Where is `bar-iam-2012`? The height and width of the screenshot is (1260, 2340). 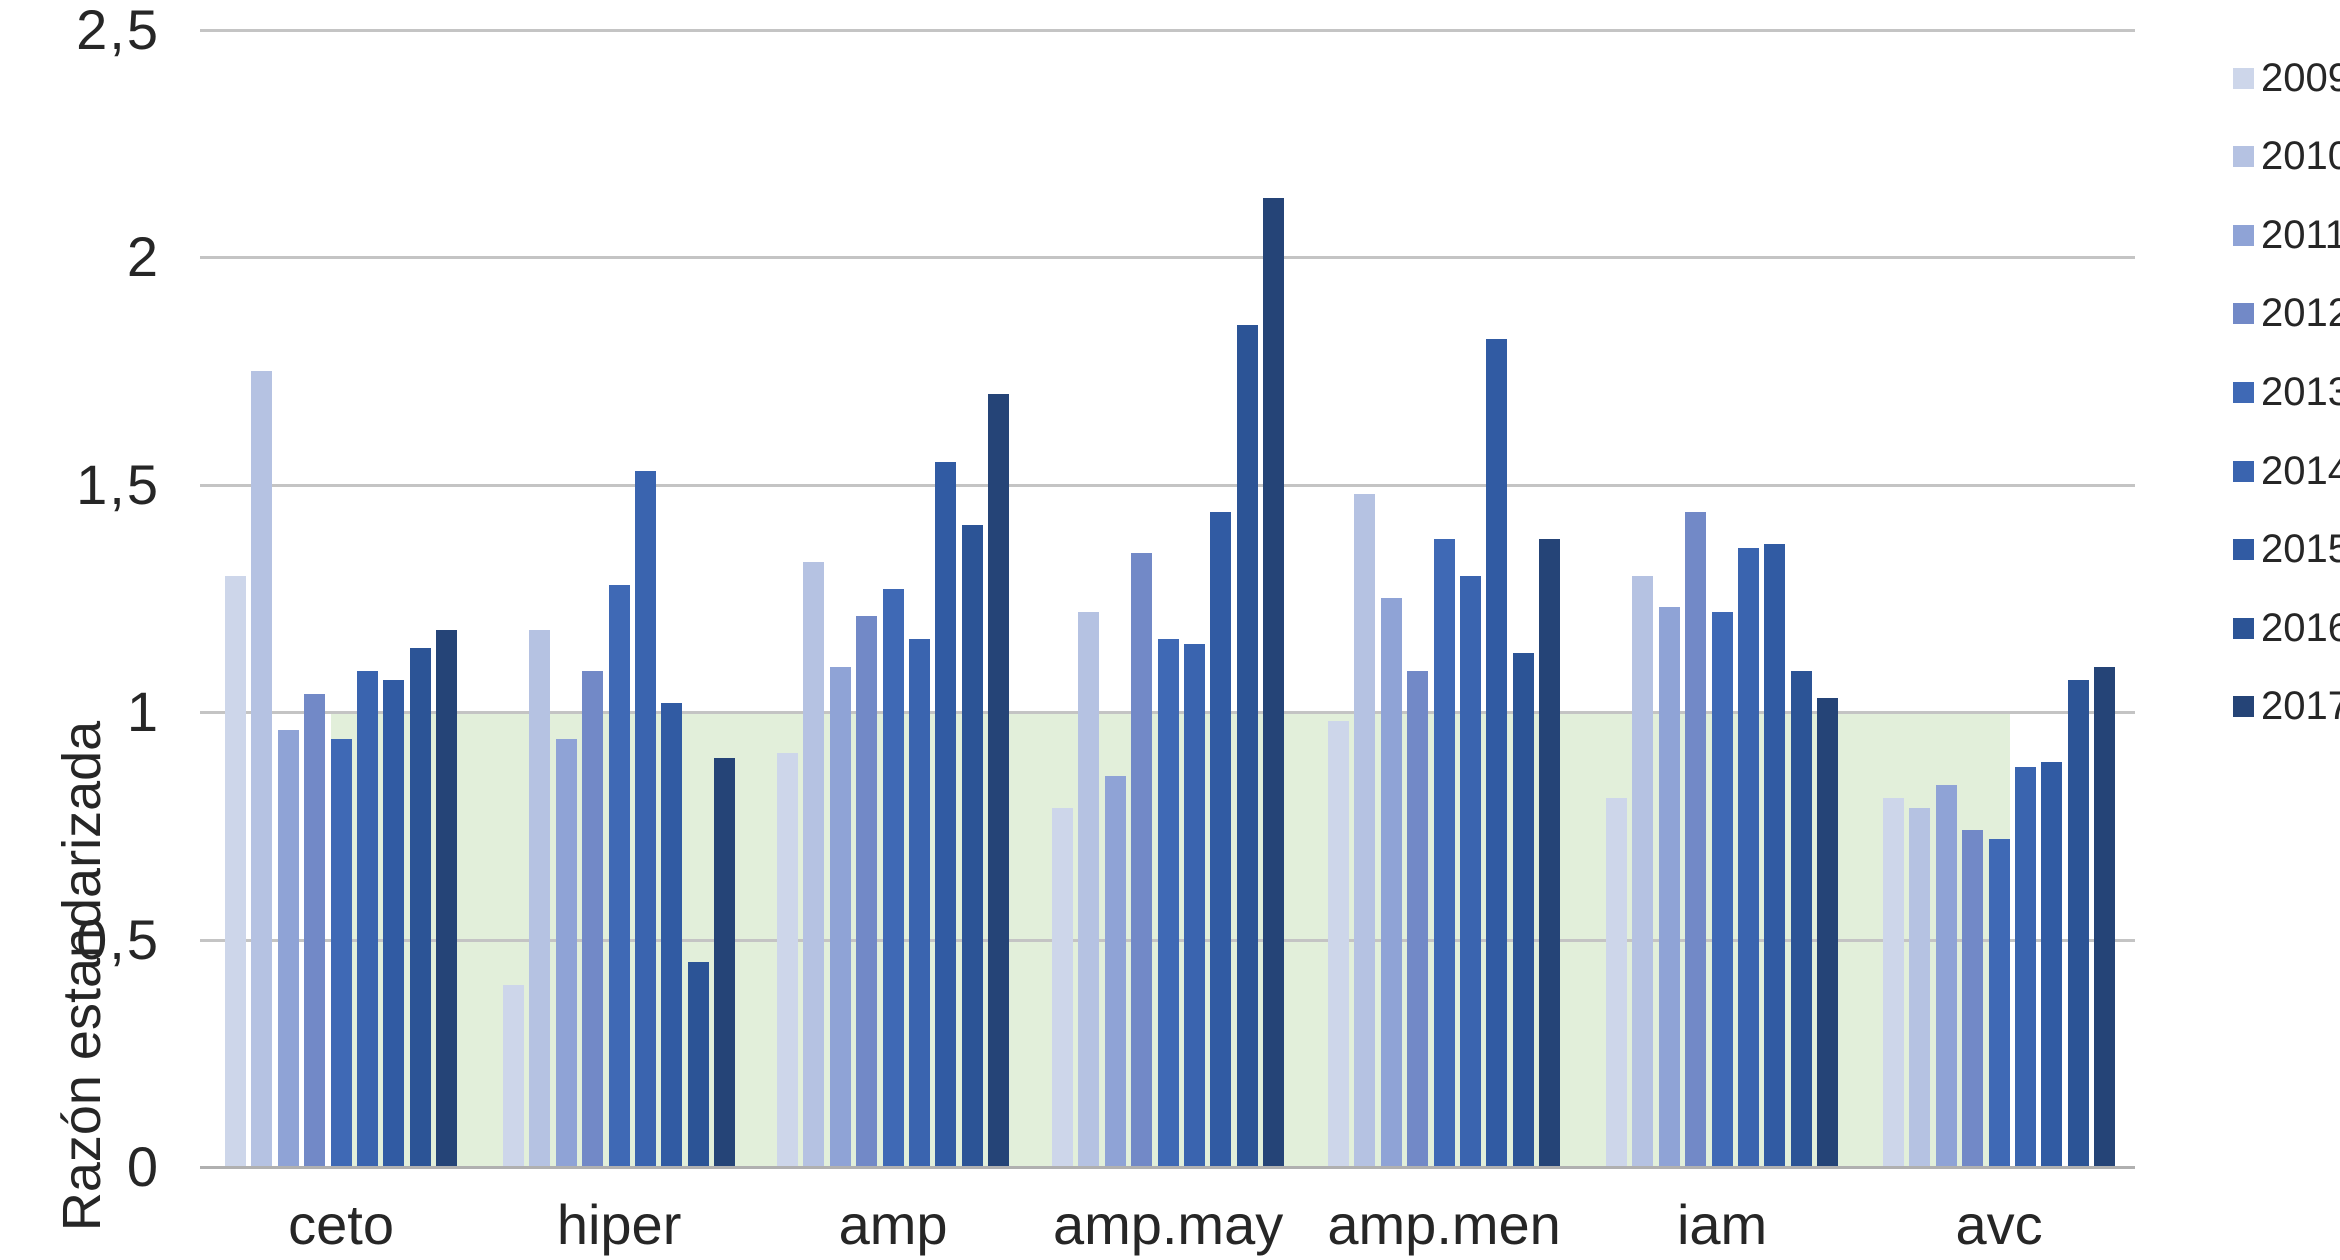
bar-iam-2012 is located at coordinates (1696, 839).